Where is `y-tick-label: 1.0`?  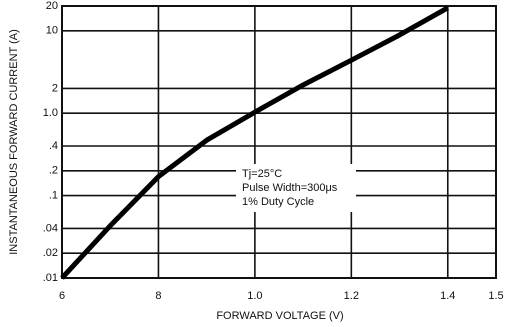
y-tick-label: 1.0 is located at coordinates (50, 113).